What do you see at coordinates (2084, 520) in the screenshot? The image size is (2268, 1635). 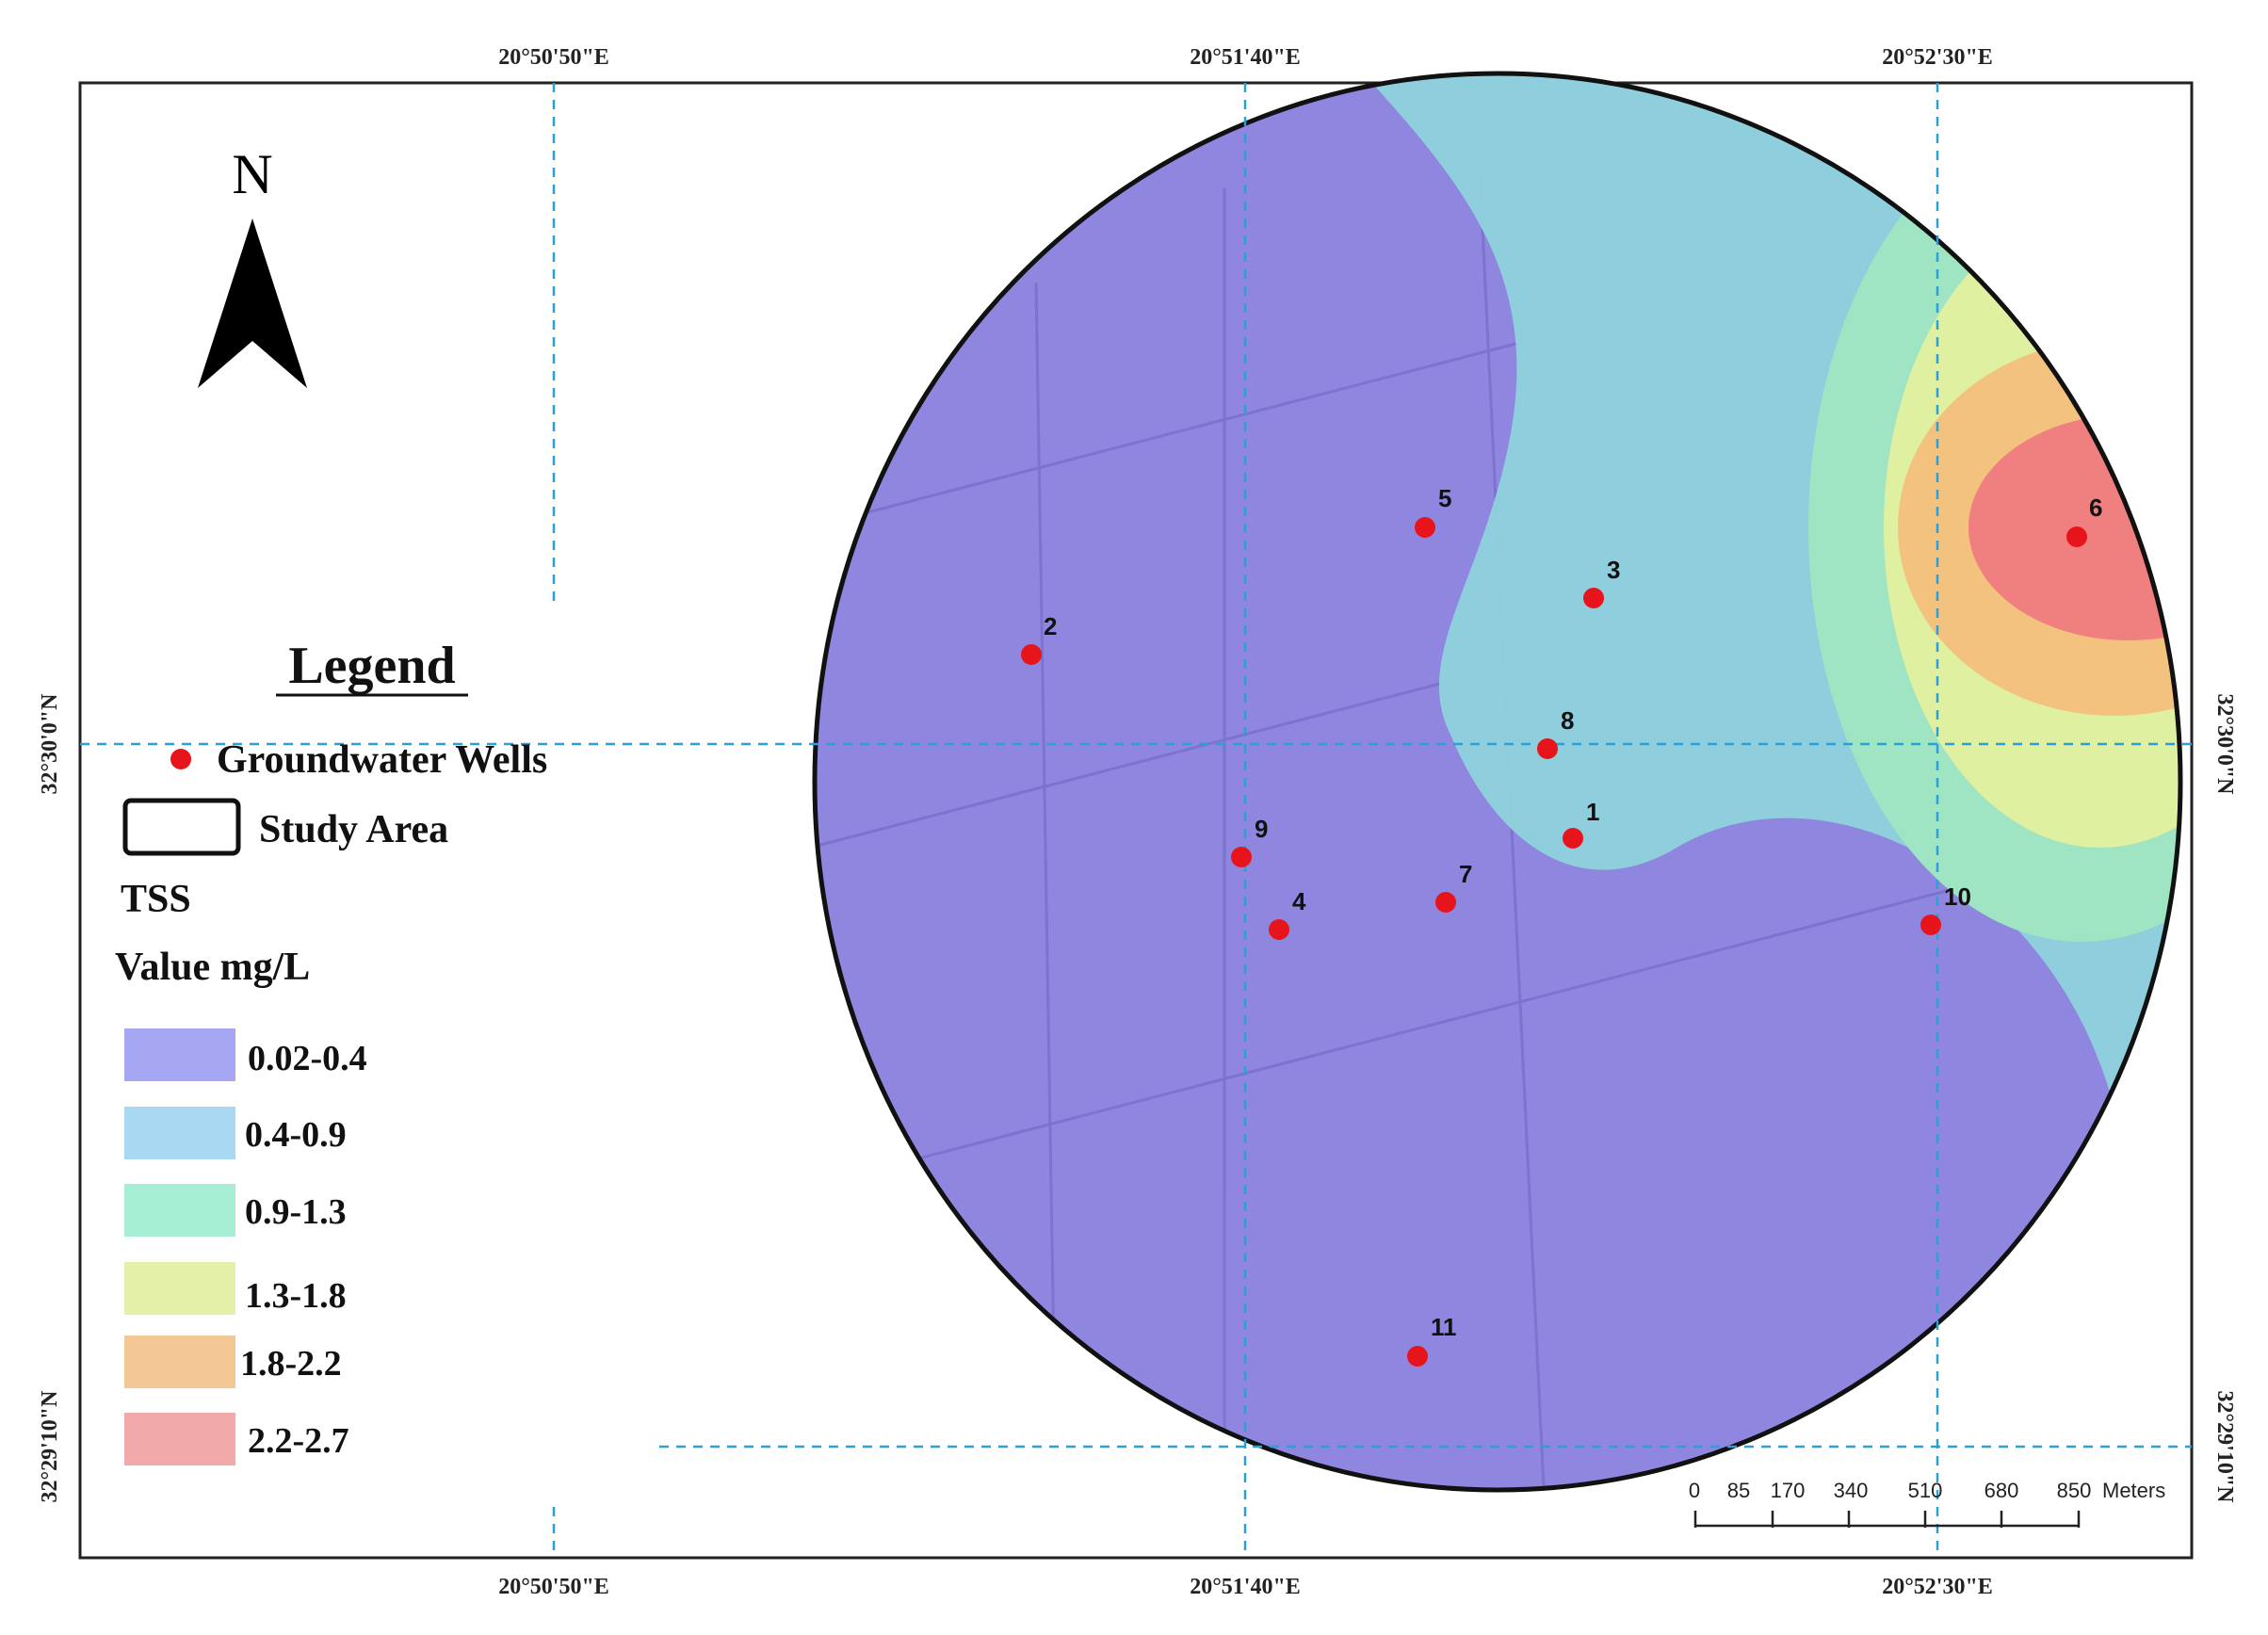 I see `well-6: 6` at bounding box center [2084, 520].